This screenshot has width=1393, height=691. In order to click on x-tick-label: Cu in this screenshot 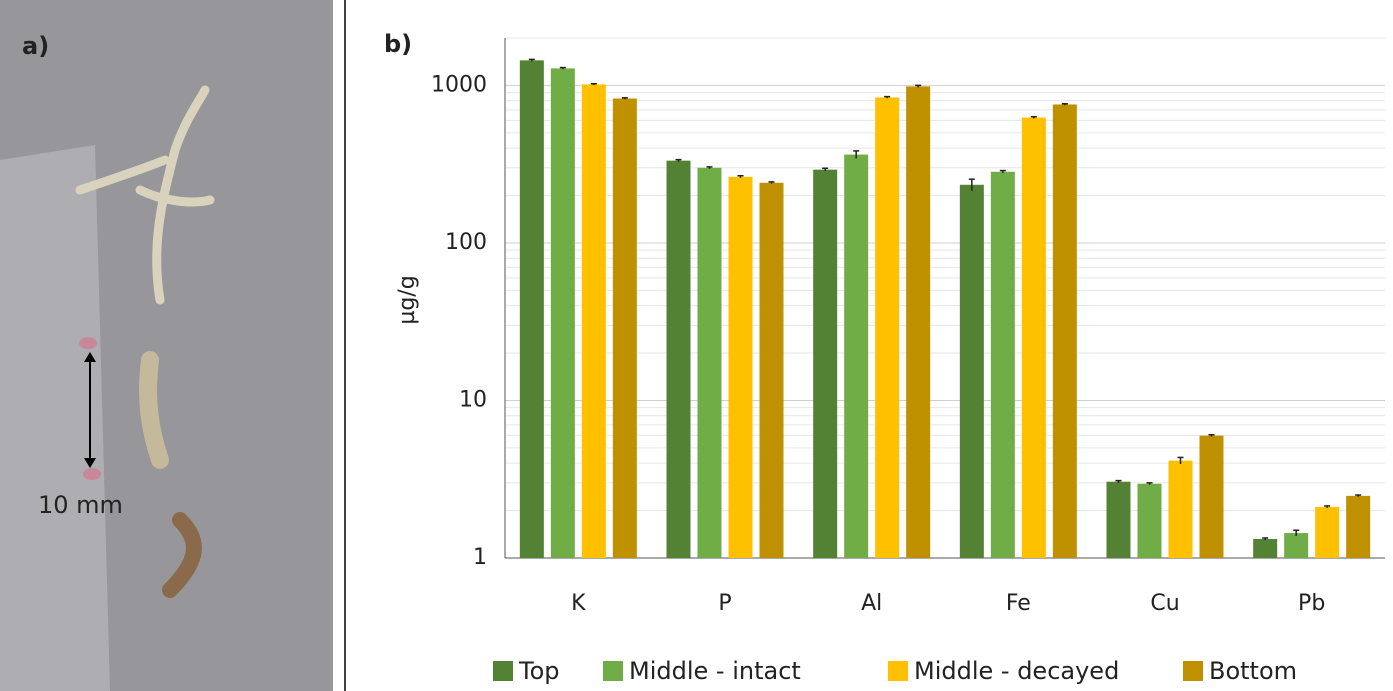, I will do `click(1164, 603)`.